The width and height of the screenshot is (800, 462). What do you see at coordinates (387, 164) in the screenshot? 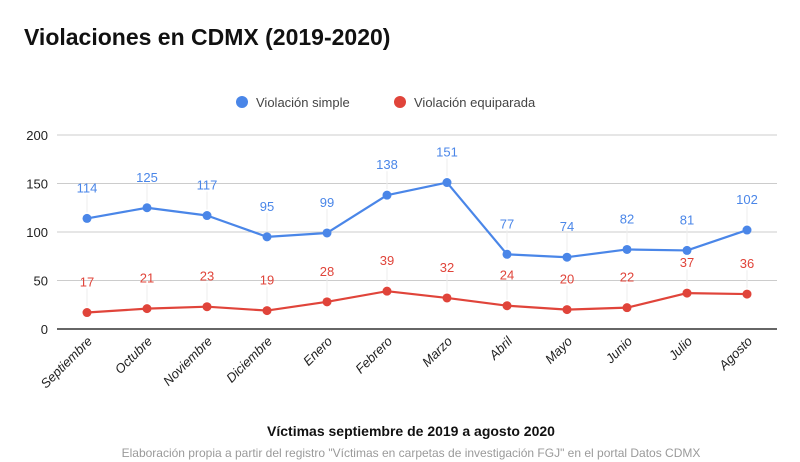
I see `data-label: 138` at bounding box center [387, 164].